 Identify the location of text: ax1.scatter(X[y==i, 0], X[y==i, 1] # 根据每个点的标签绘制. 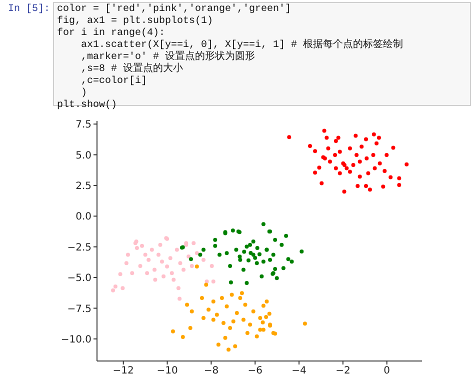
(242, 45).